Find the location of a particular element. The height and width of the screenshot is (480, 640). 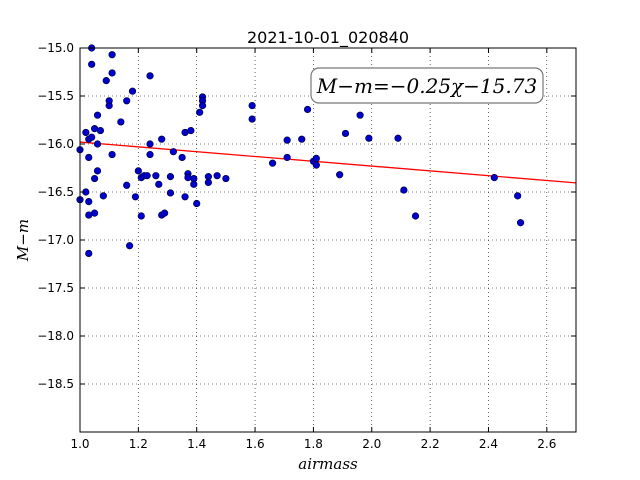

y-tick-label: −16.5 is located at coordinates (55, 192).